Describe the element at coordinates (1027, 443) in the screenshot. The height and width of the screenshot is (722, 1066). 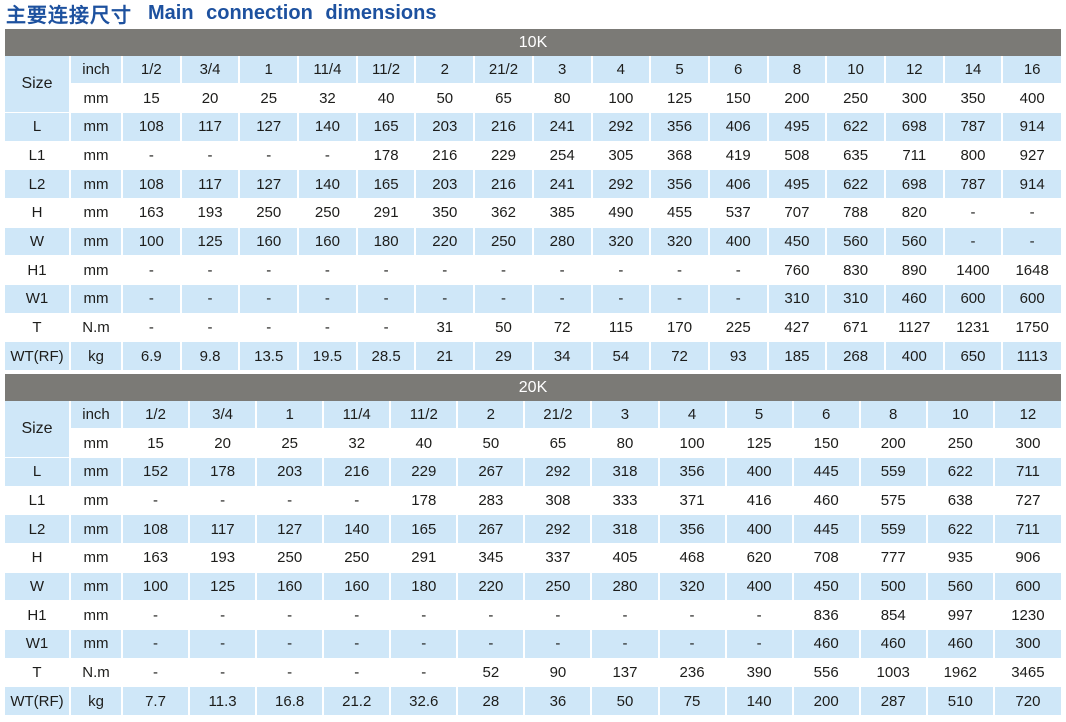
I see `size-mm-cell: 300` at that location.